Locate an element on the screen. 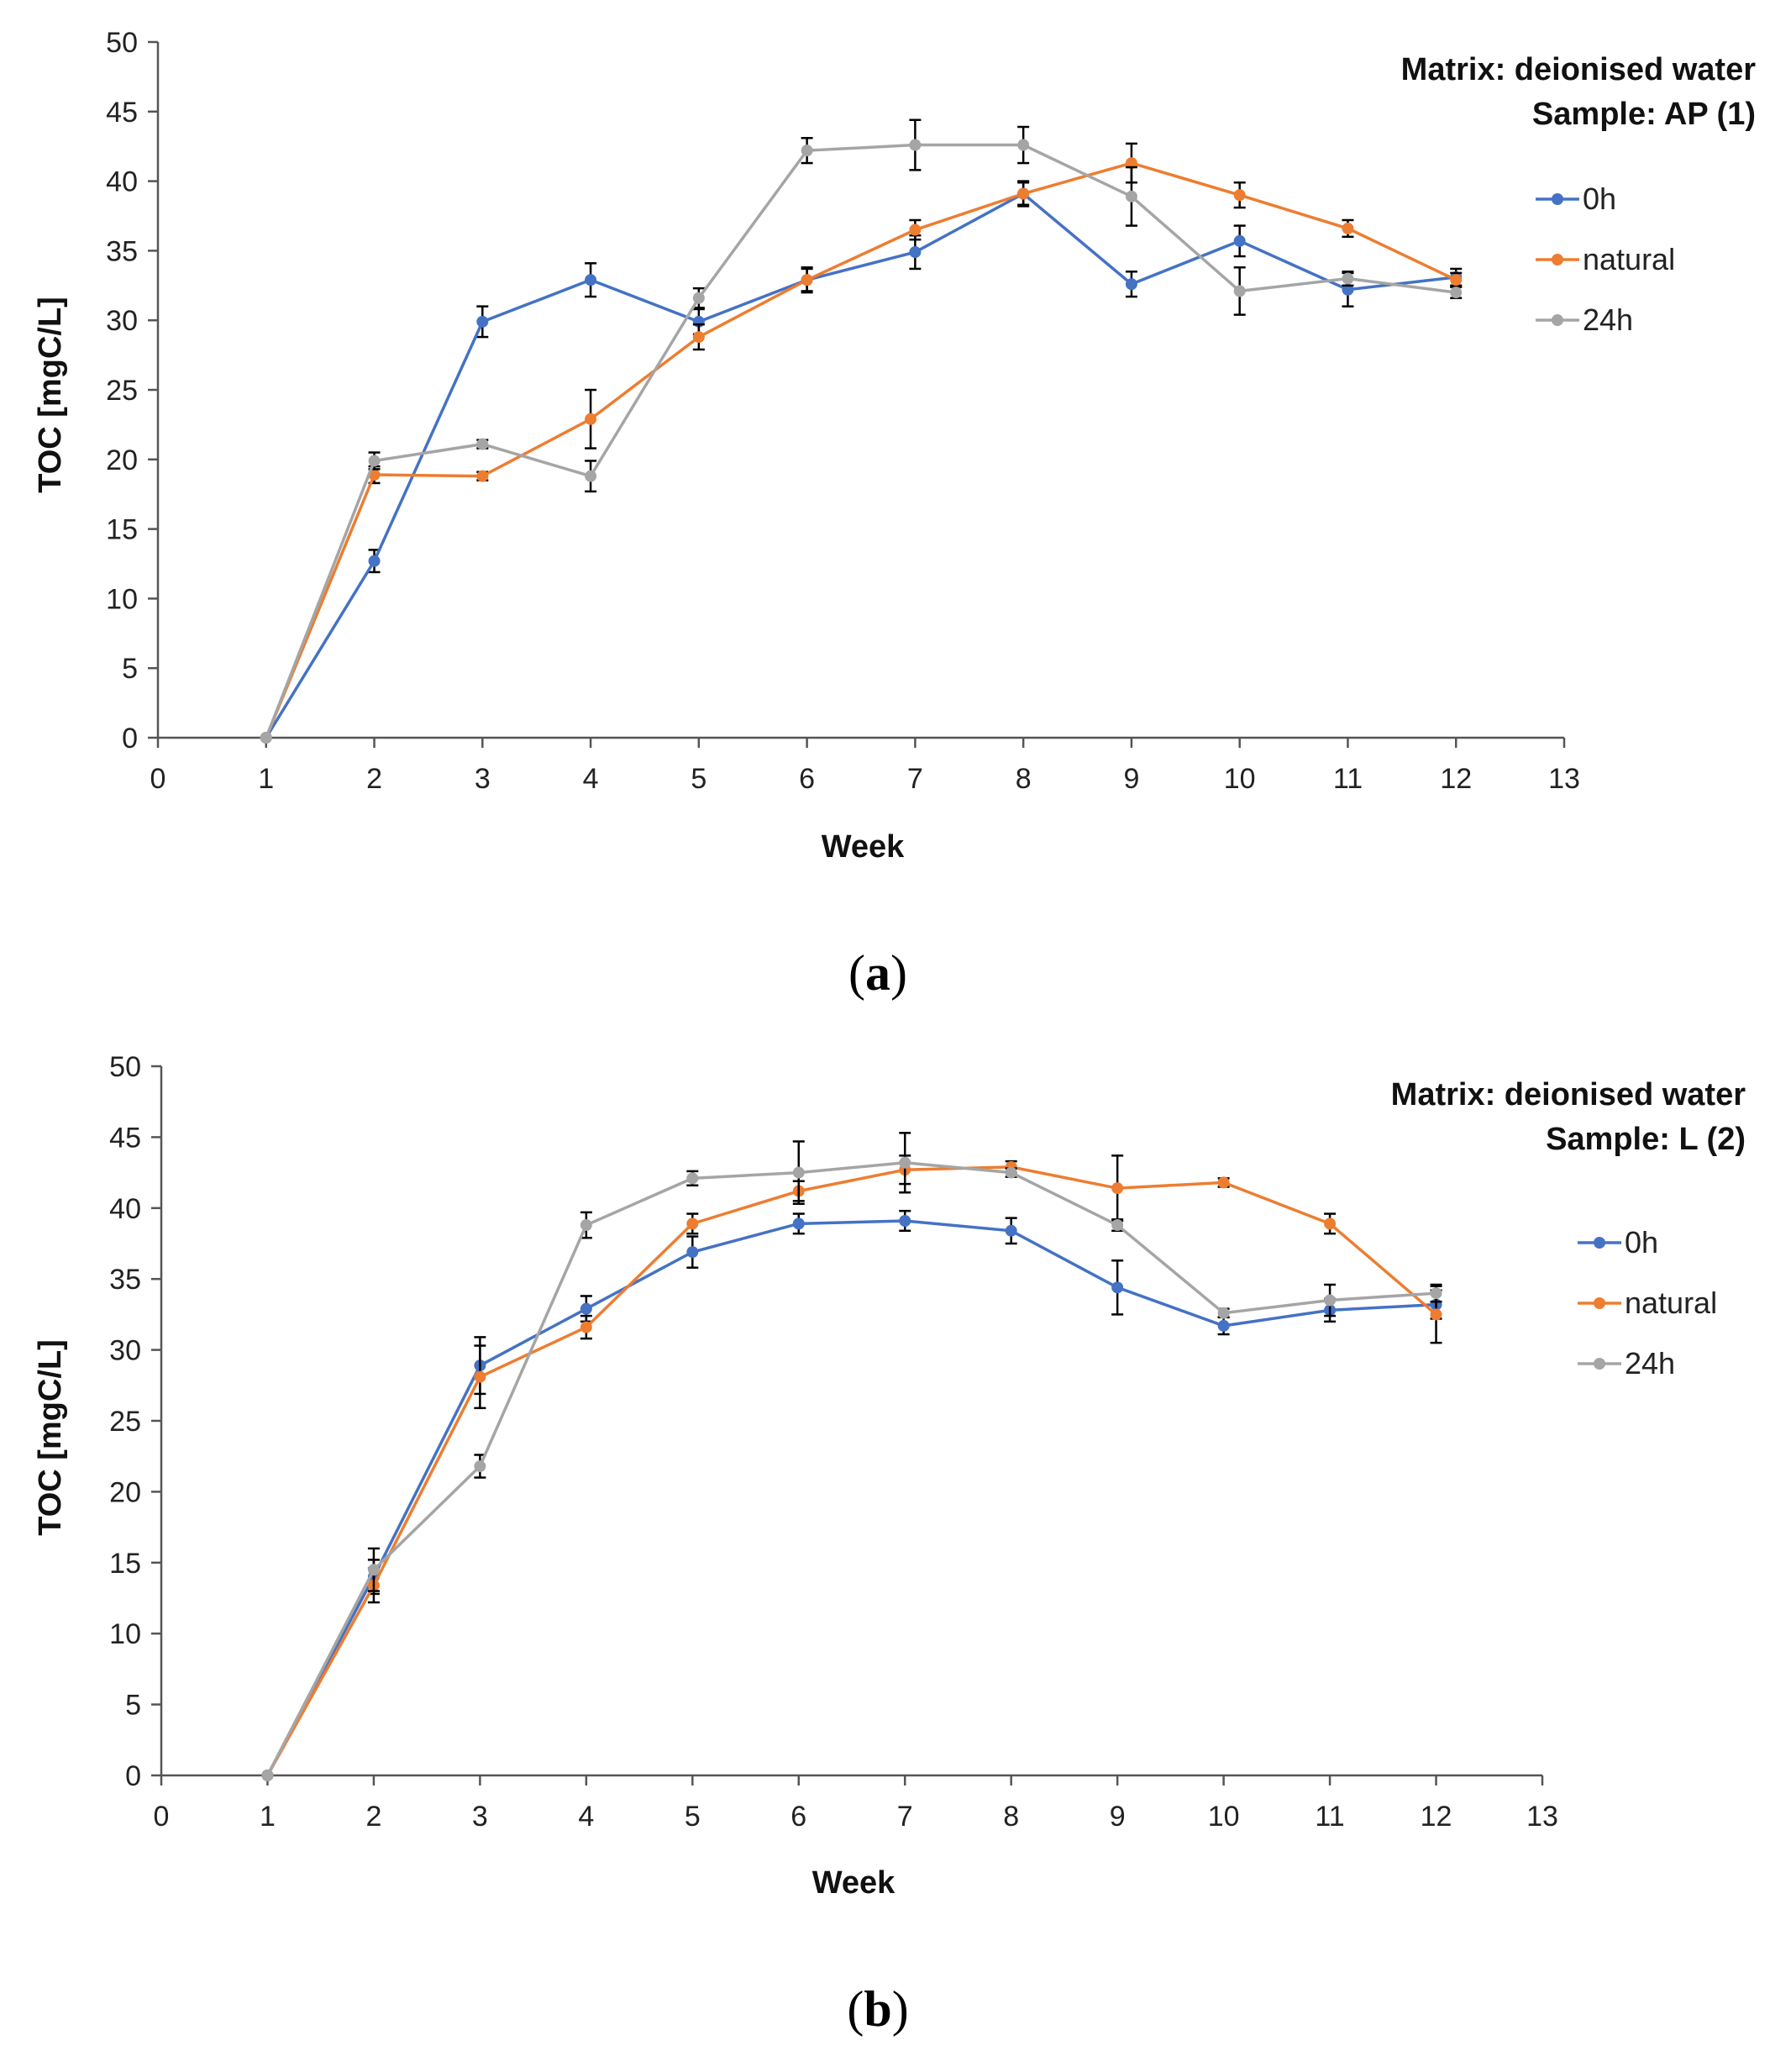  chart-a-y-tick-label: 0 is located at coordinates (130, 739).